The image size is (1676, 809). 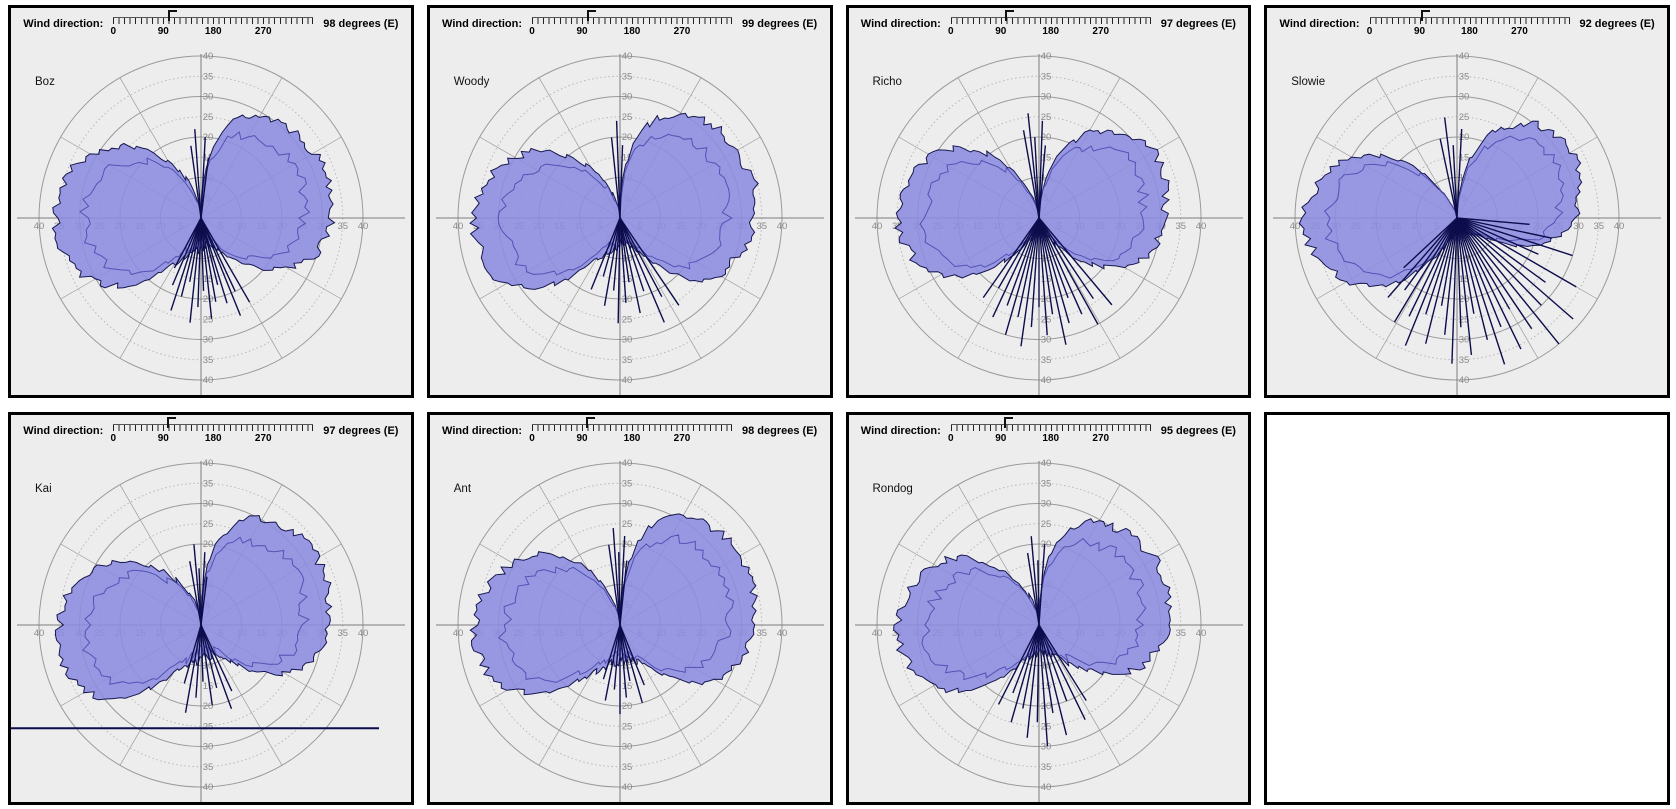 What do you see at coordinates (1045, 259) in the screenshot?
I see `svg-text: 10` at bounding box center [1045, 259].